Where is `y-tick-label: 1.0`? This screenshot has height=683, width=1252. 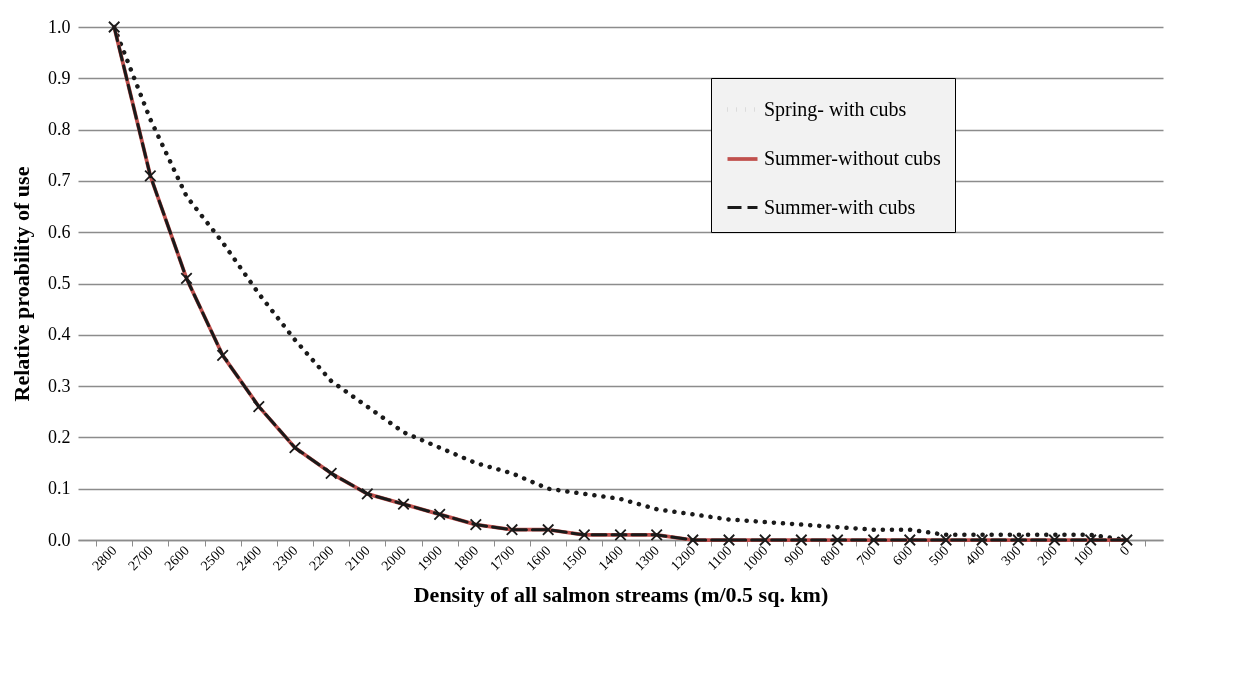 y-tick-label: 1.0 is located at coordinates (59, 26).